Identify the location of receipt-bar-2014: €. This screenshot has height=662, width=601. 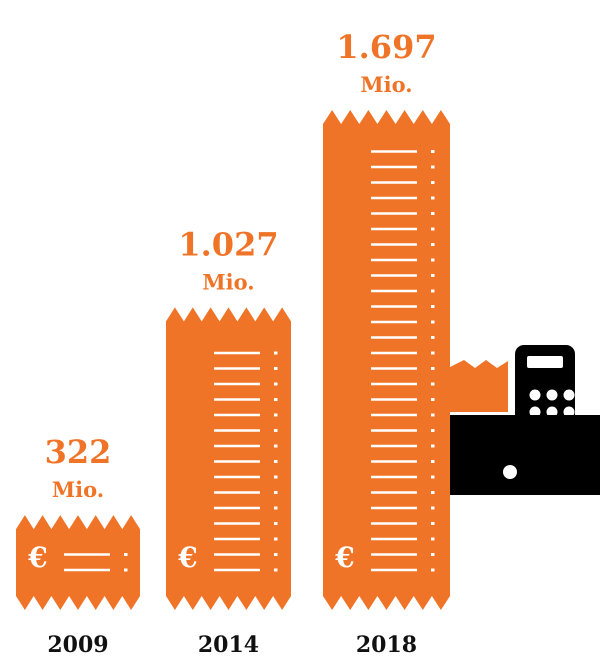
(228, 458).